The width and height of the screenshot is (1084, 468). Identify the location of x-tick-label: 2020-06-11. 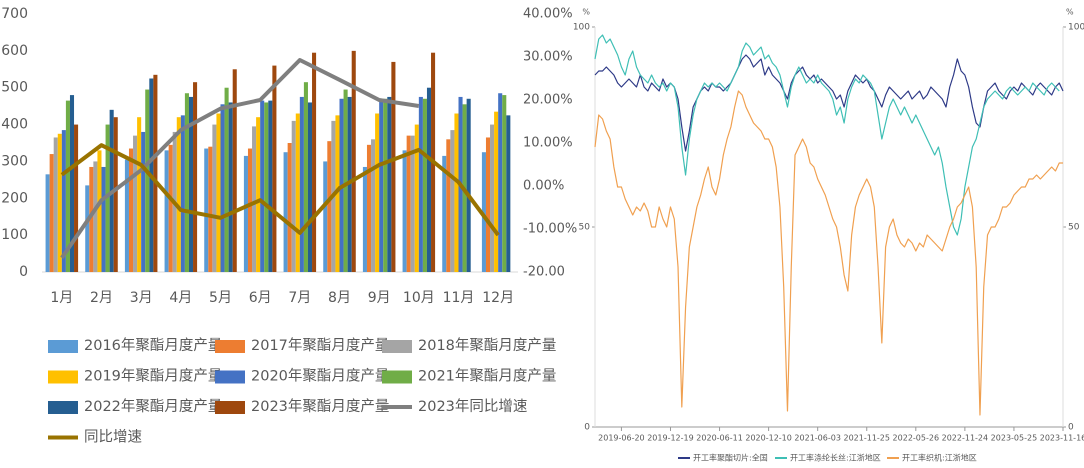
(719, 438).